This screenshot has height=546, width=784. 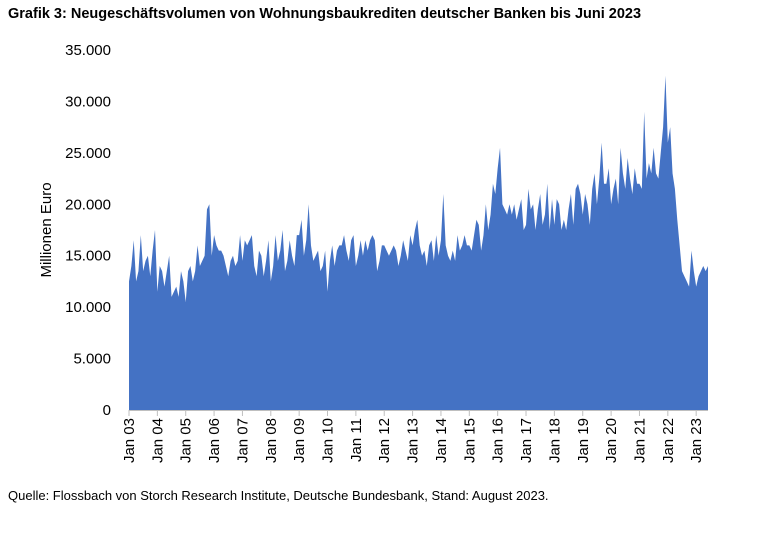 What do you see at coordinates (88, 101) in the screenshot?
I see `y-tick-label: 30.000` at bounding box center [88, 101].